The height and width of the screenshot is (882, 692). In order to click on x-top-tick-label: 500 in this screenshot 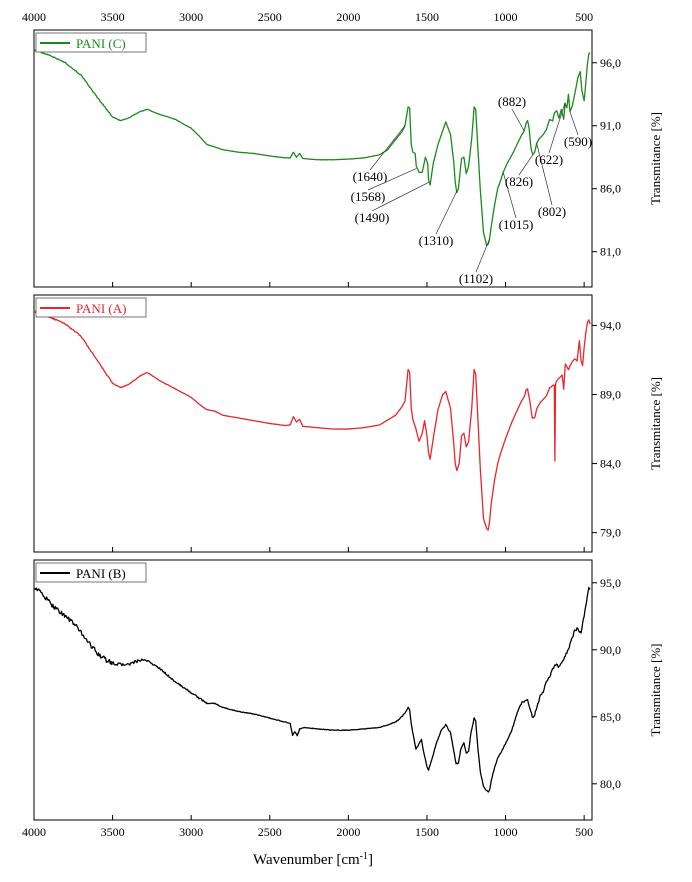, I will do `click(584, 17)`.